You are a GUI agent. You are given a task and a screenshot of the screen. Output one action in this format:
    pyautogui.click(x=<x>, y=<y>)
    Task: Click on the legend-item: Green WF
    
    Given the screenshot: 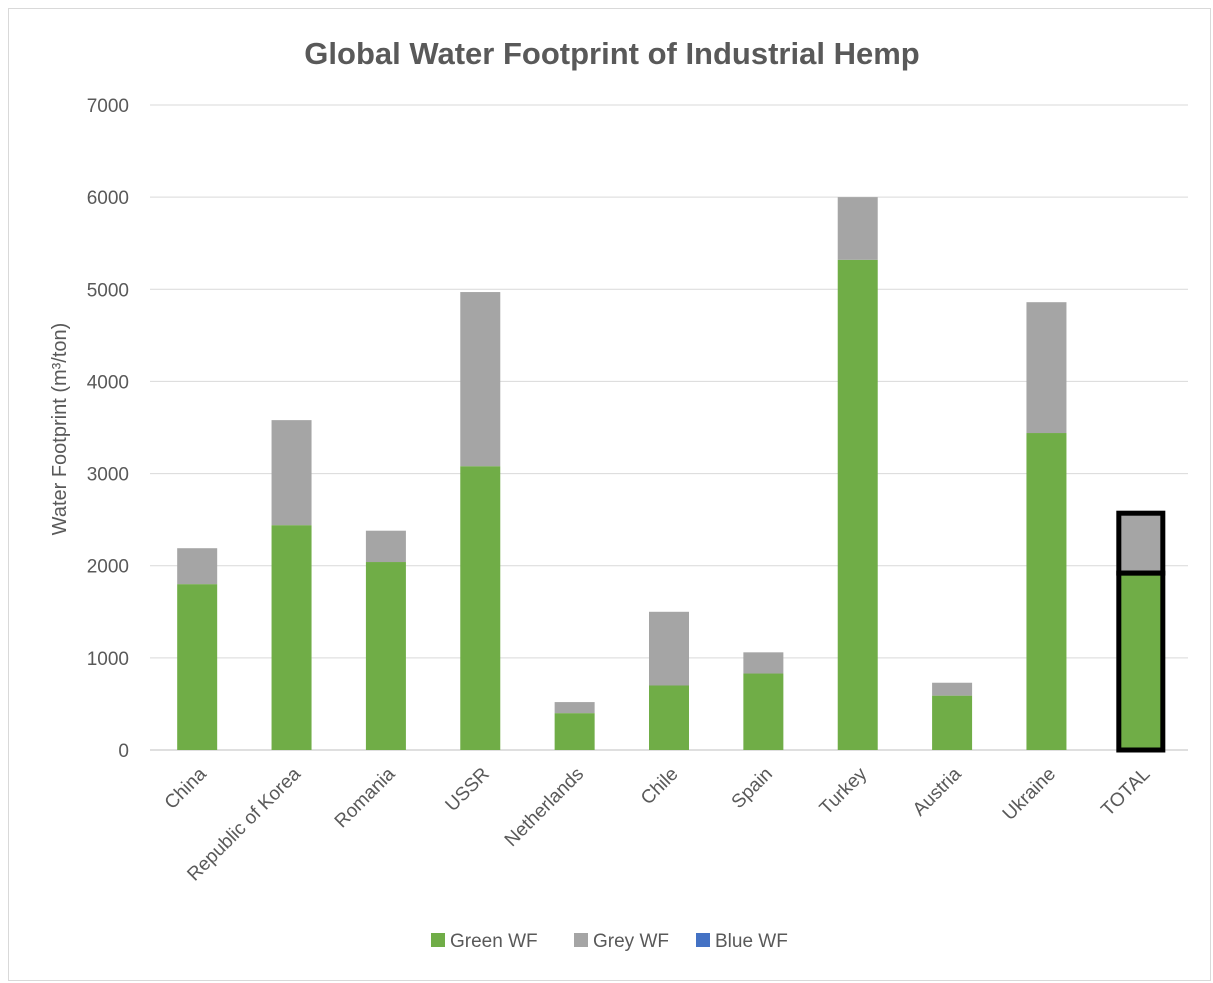 What is the action you would take?
    pyautogui.click(x=484, y=941)
    